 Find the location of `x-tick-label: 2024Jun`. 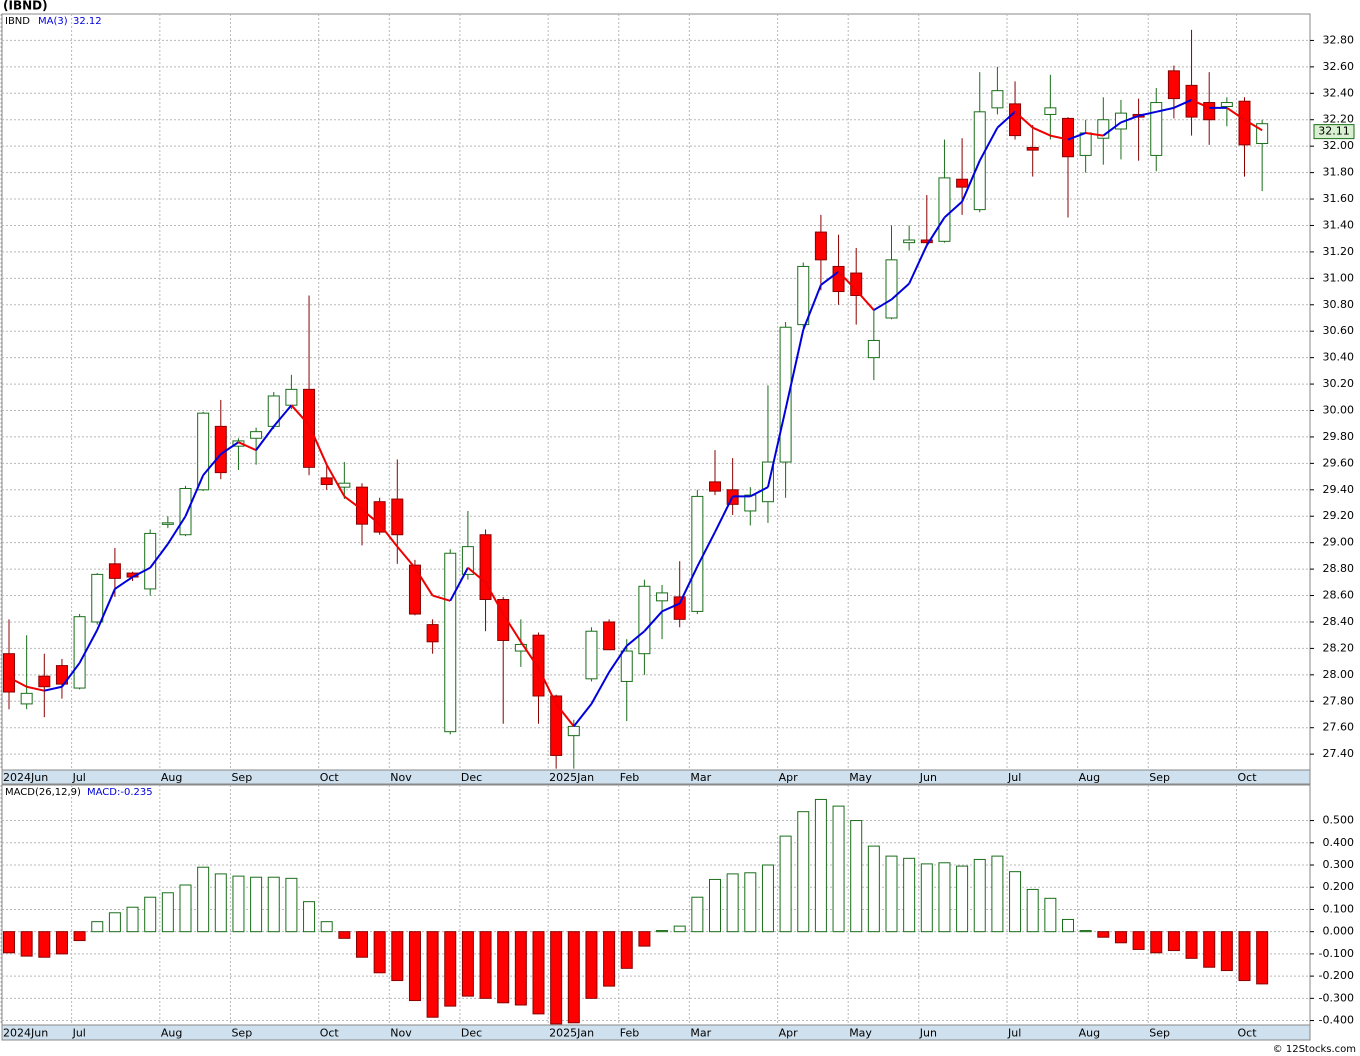

x-tick-label: 2024Jun is located at coordinates (25, 777).